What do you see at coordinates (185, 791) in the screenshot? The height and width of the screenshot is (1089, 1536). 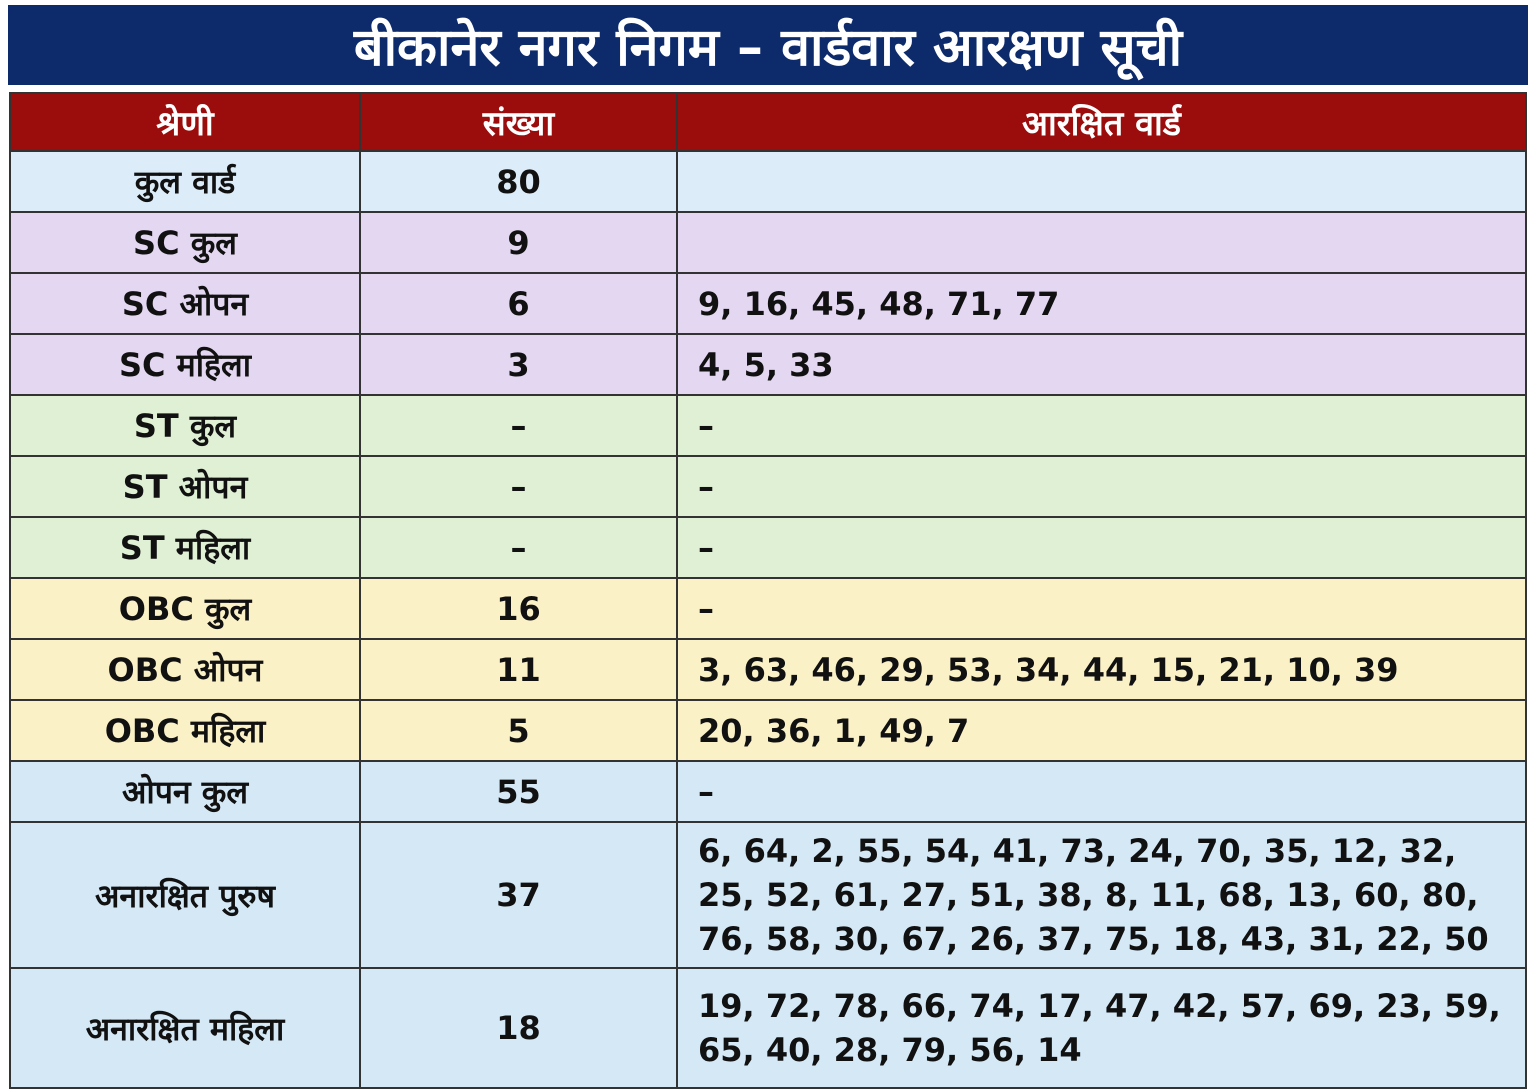 I see `category: ओपन कुल` at bounding box center [185, 791].